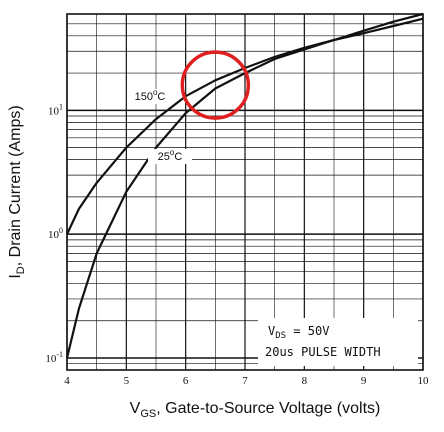 The image size is (444, 432). What do you see at coordinates (298, 332) in the screenshot?
I see `vds-annotation: VDS = 50V` at bounding box center [298, 332].